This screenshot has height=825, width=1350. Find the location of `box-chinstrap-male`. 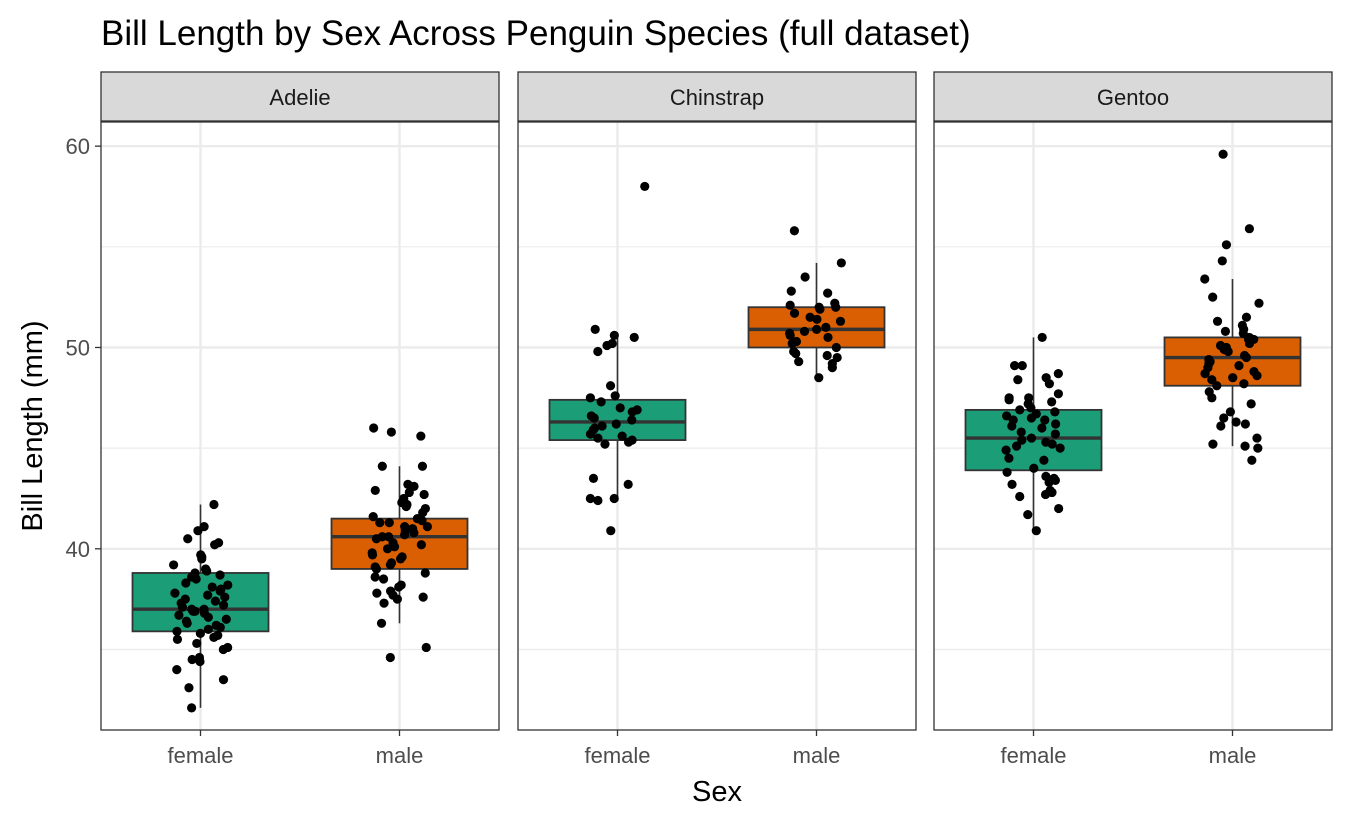

box-chinstrap-male is located at coordinates (816, 304).